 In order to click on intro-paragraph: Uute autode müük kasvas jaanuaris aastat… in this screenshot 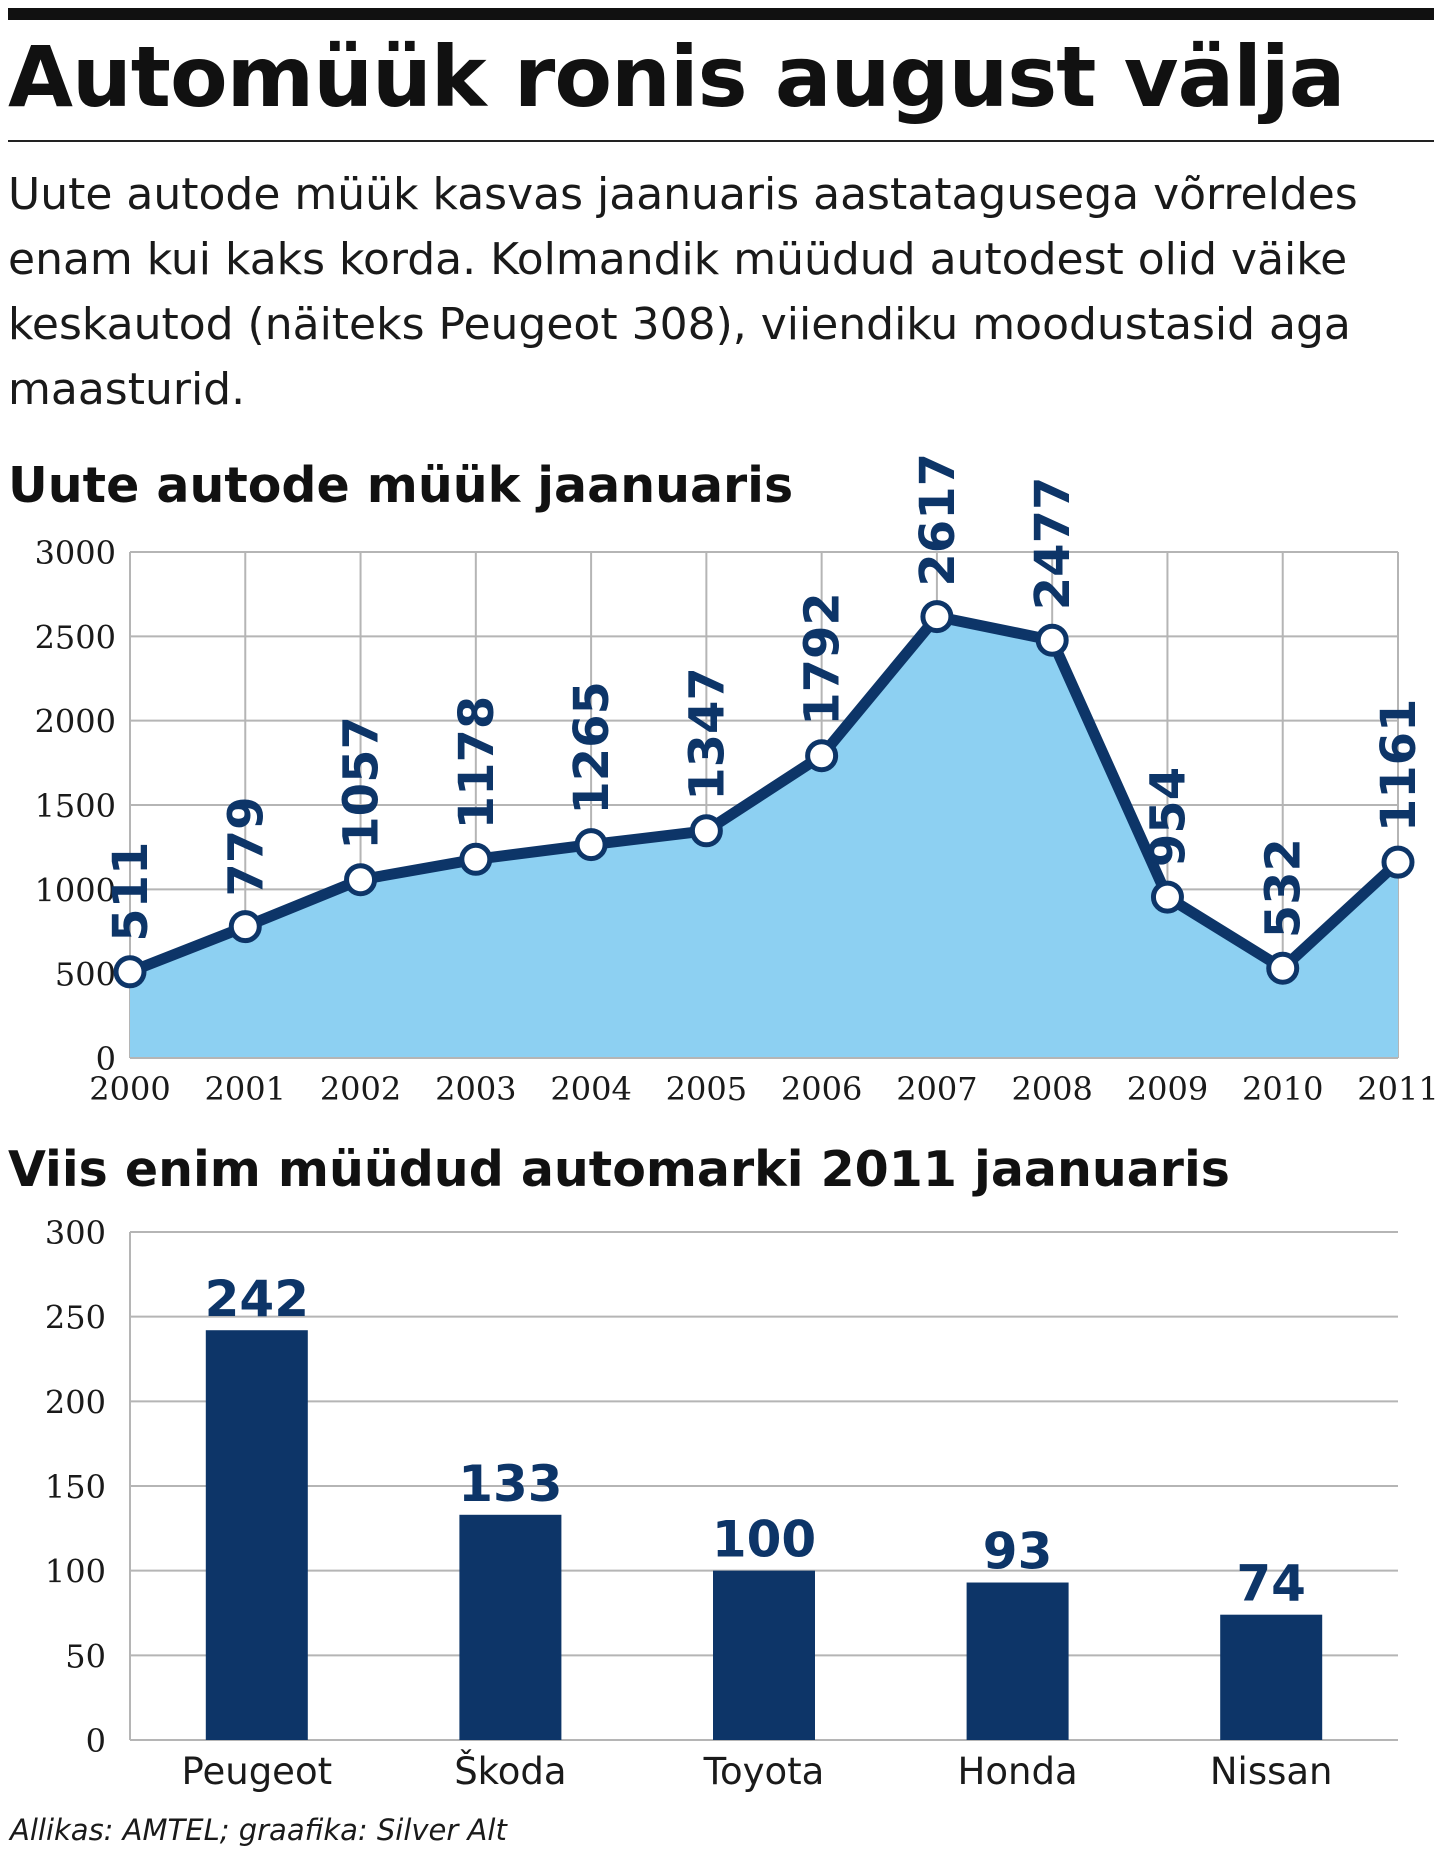, I will do `click(683, 292)`.